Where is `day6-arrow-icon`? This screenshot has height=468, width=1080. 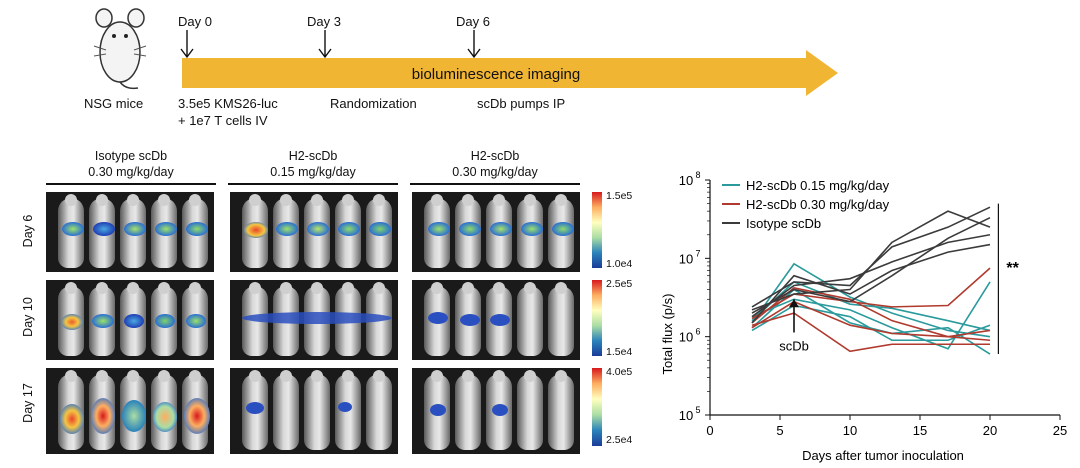 day6-arrow-icon is located at coordinates (474, 44).